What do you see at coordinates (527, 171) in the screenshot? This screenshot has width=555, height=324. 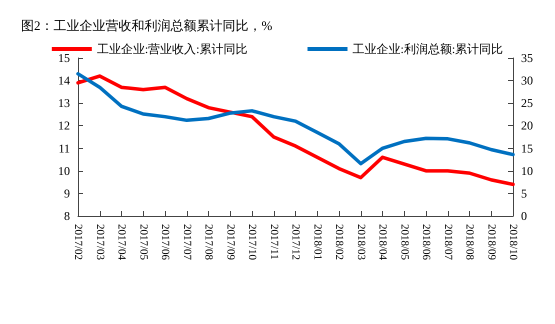 I see `y2-tick-label: 10` at bounding box center [527, 171].